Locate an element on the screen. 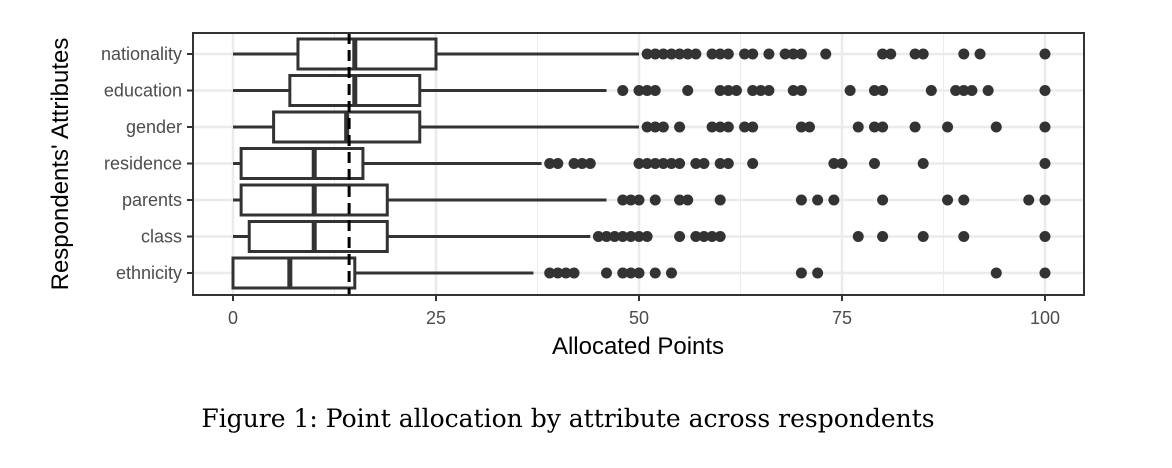 The height and width of the screenshot is (468, 1172). y-tick-label: education is located at coordinates (143, 91).